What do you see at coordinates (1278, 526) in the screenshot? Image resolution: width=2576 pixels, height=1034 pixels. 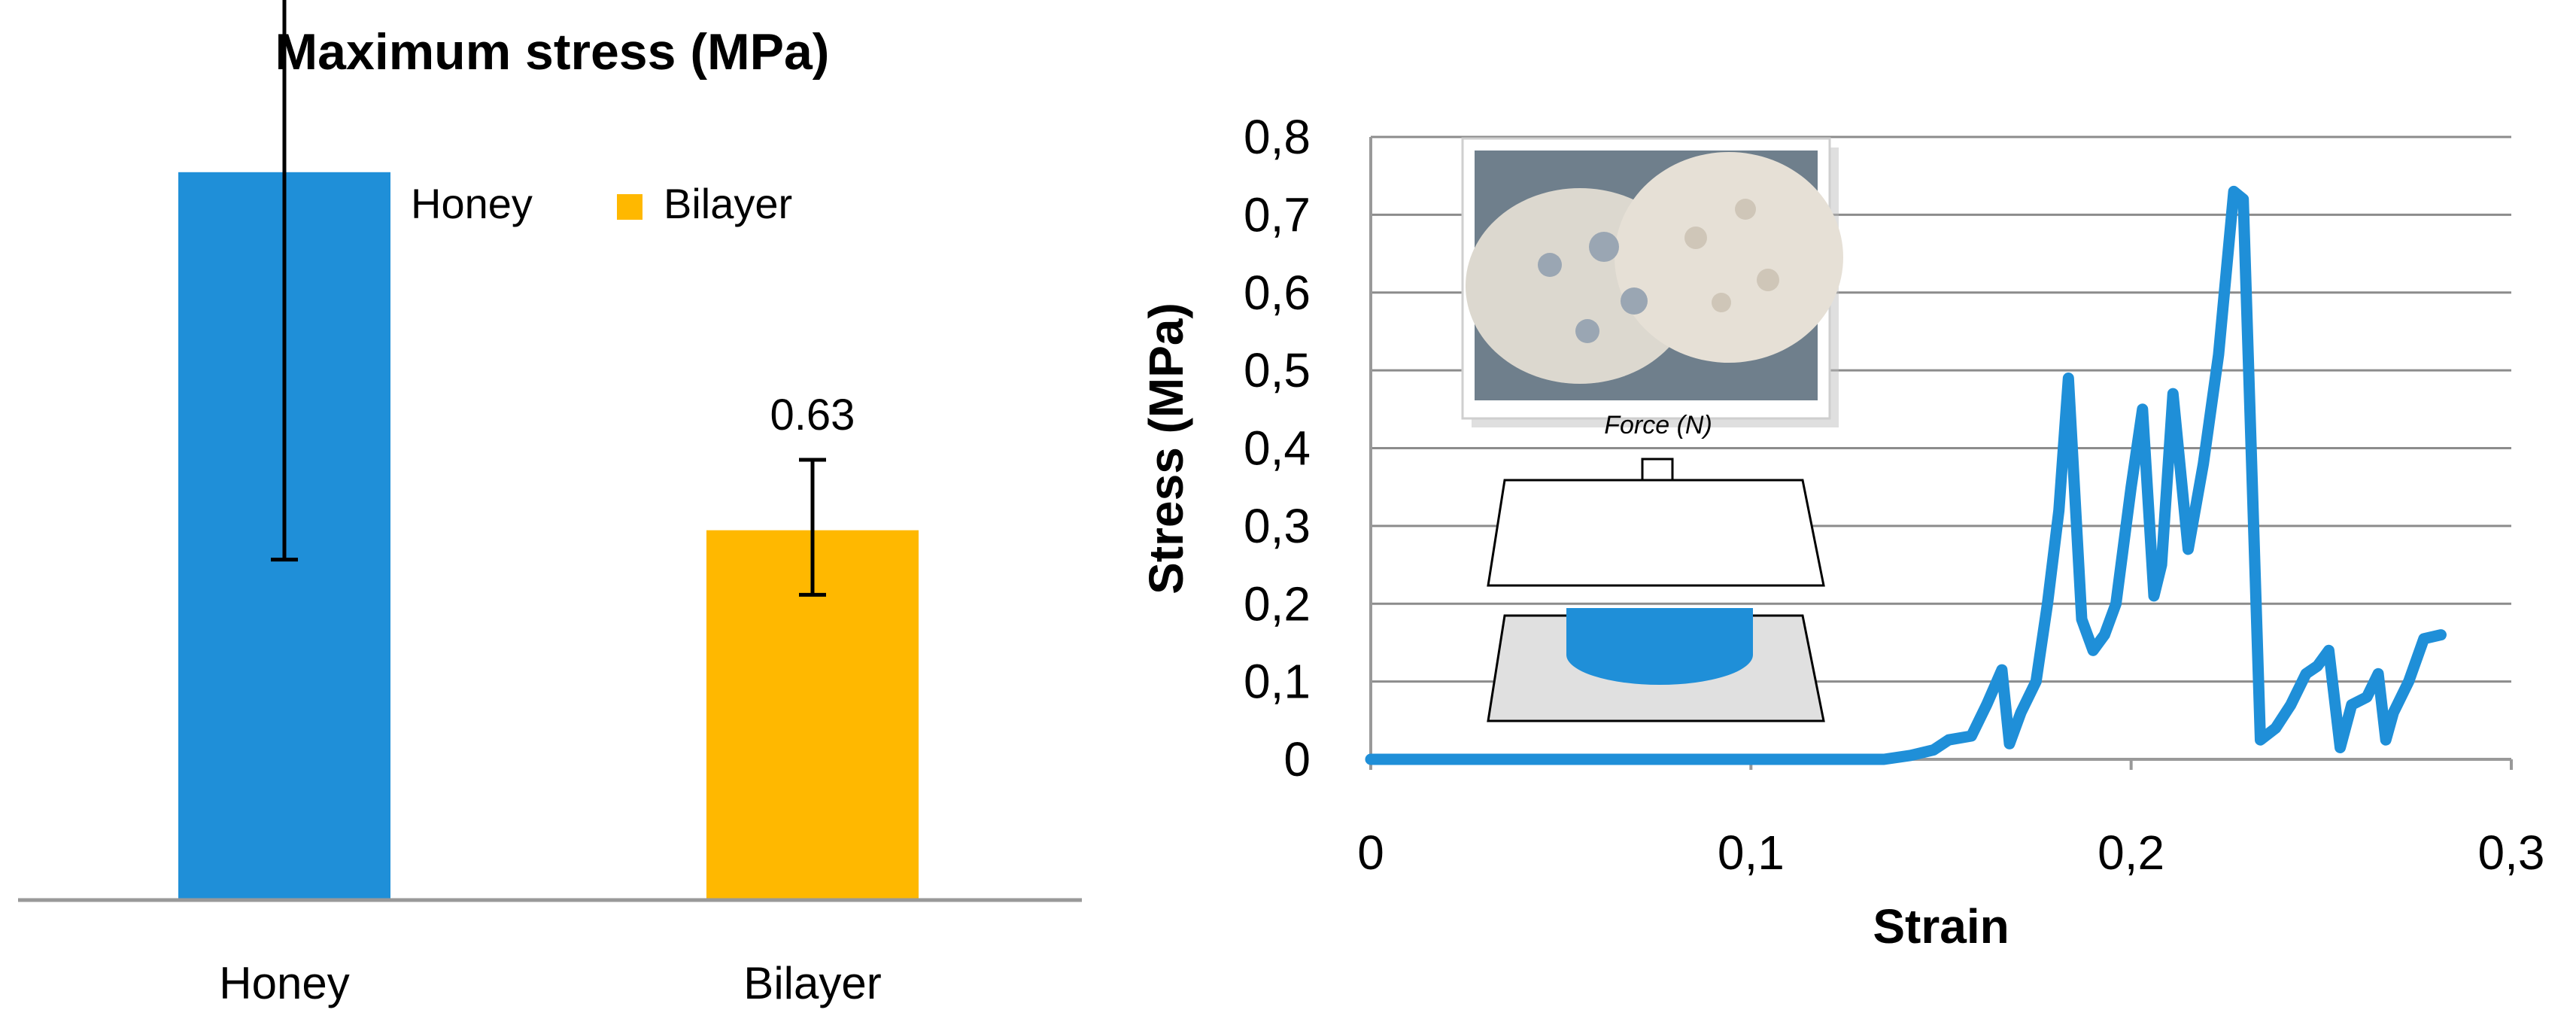 I see `y-tick-label: 0,3` at bounding box center [1278, 526].